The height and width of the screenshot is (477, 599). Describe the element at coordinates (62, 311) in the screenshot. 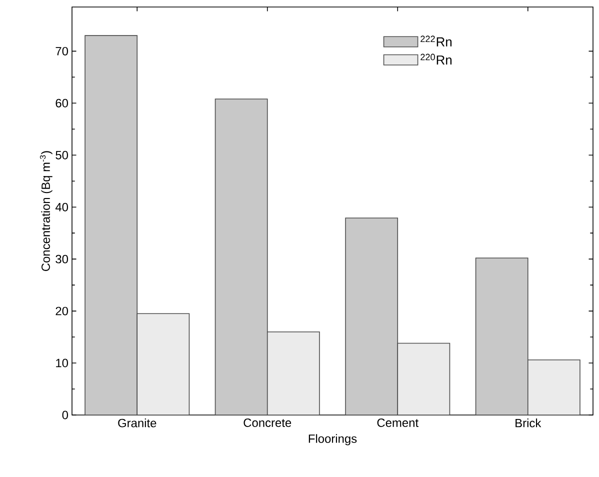

I see `y-tick-label: 20` at that location.